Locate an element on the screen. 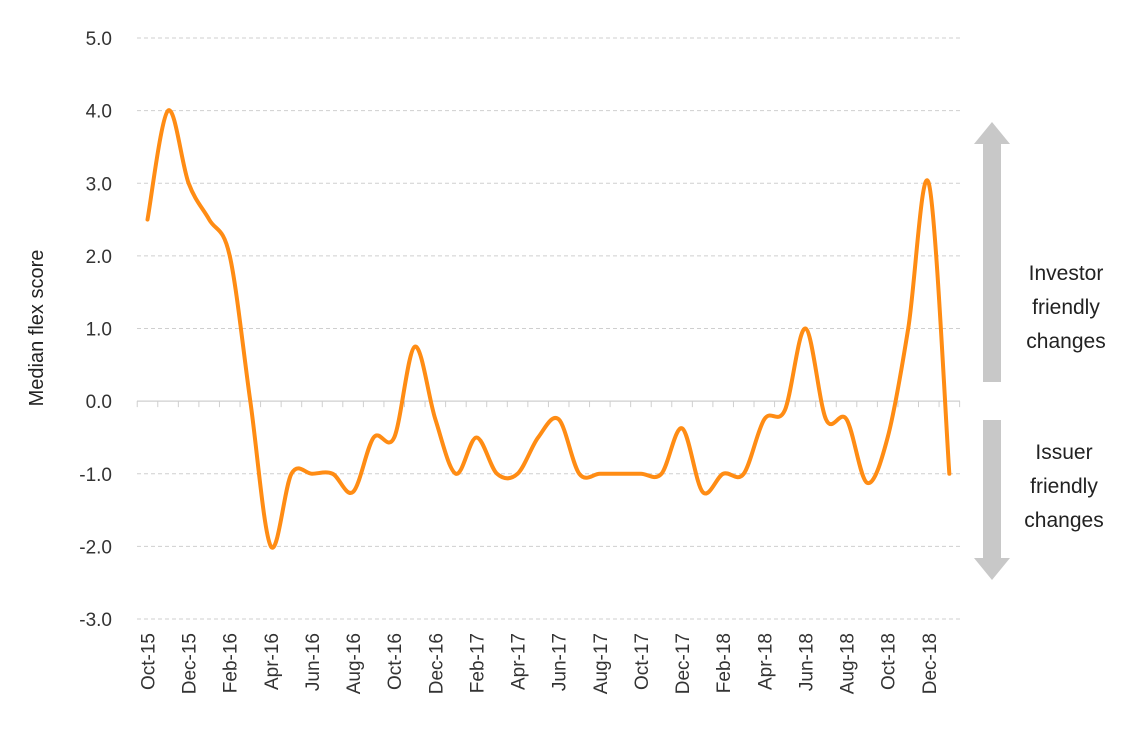 The width and height of the screenshot is (1129, 754). x-tick-label: Dec-17 is located at coordinates (683, 663).